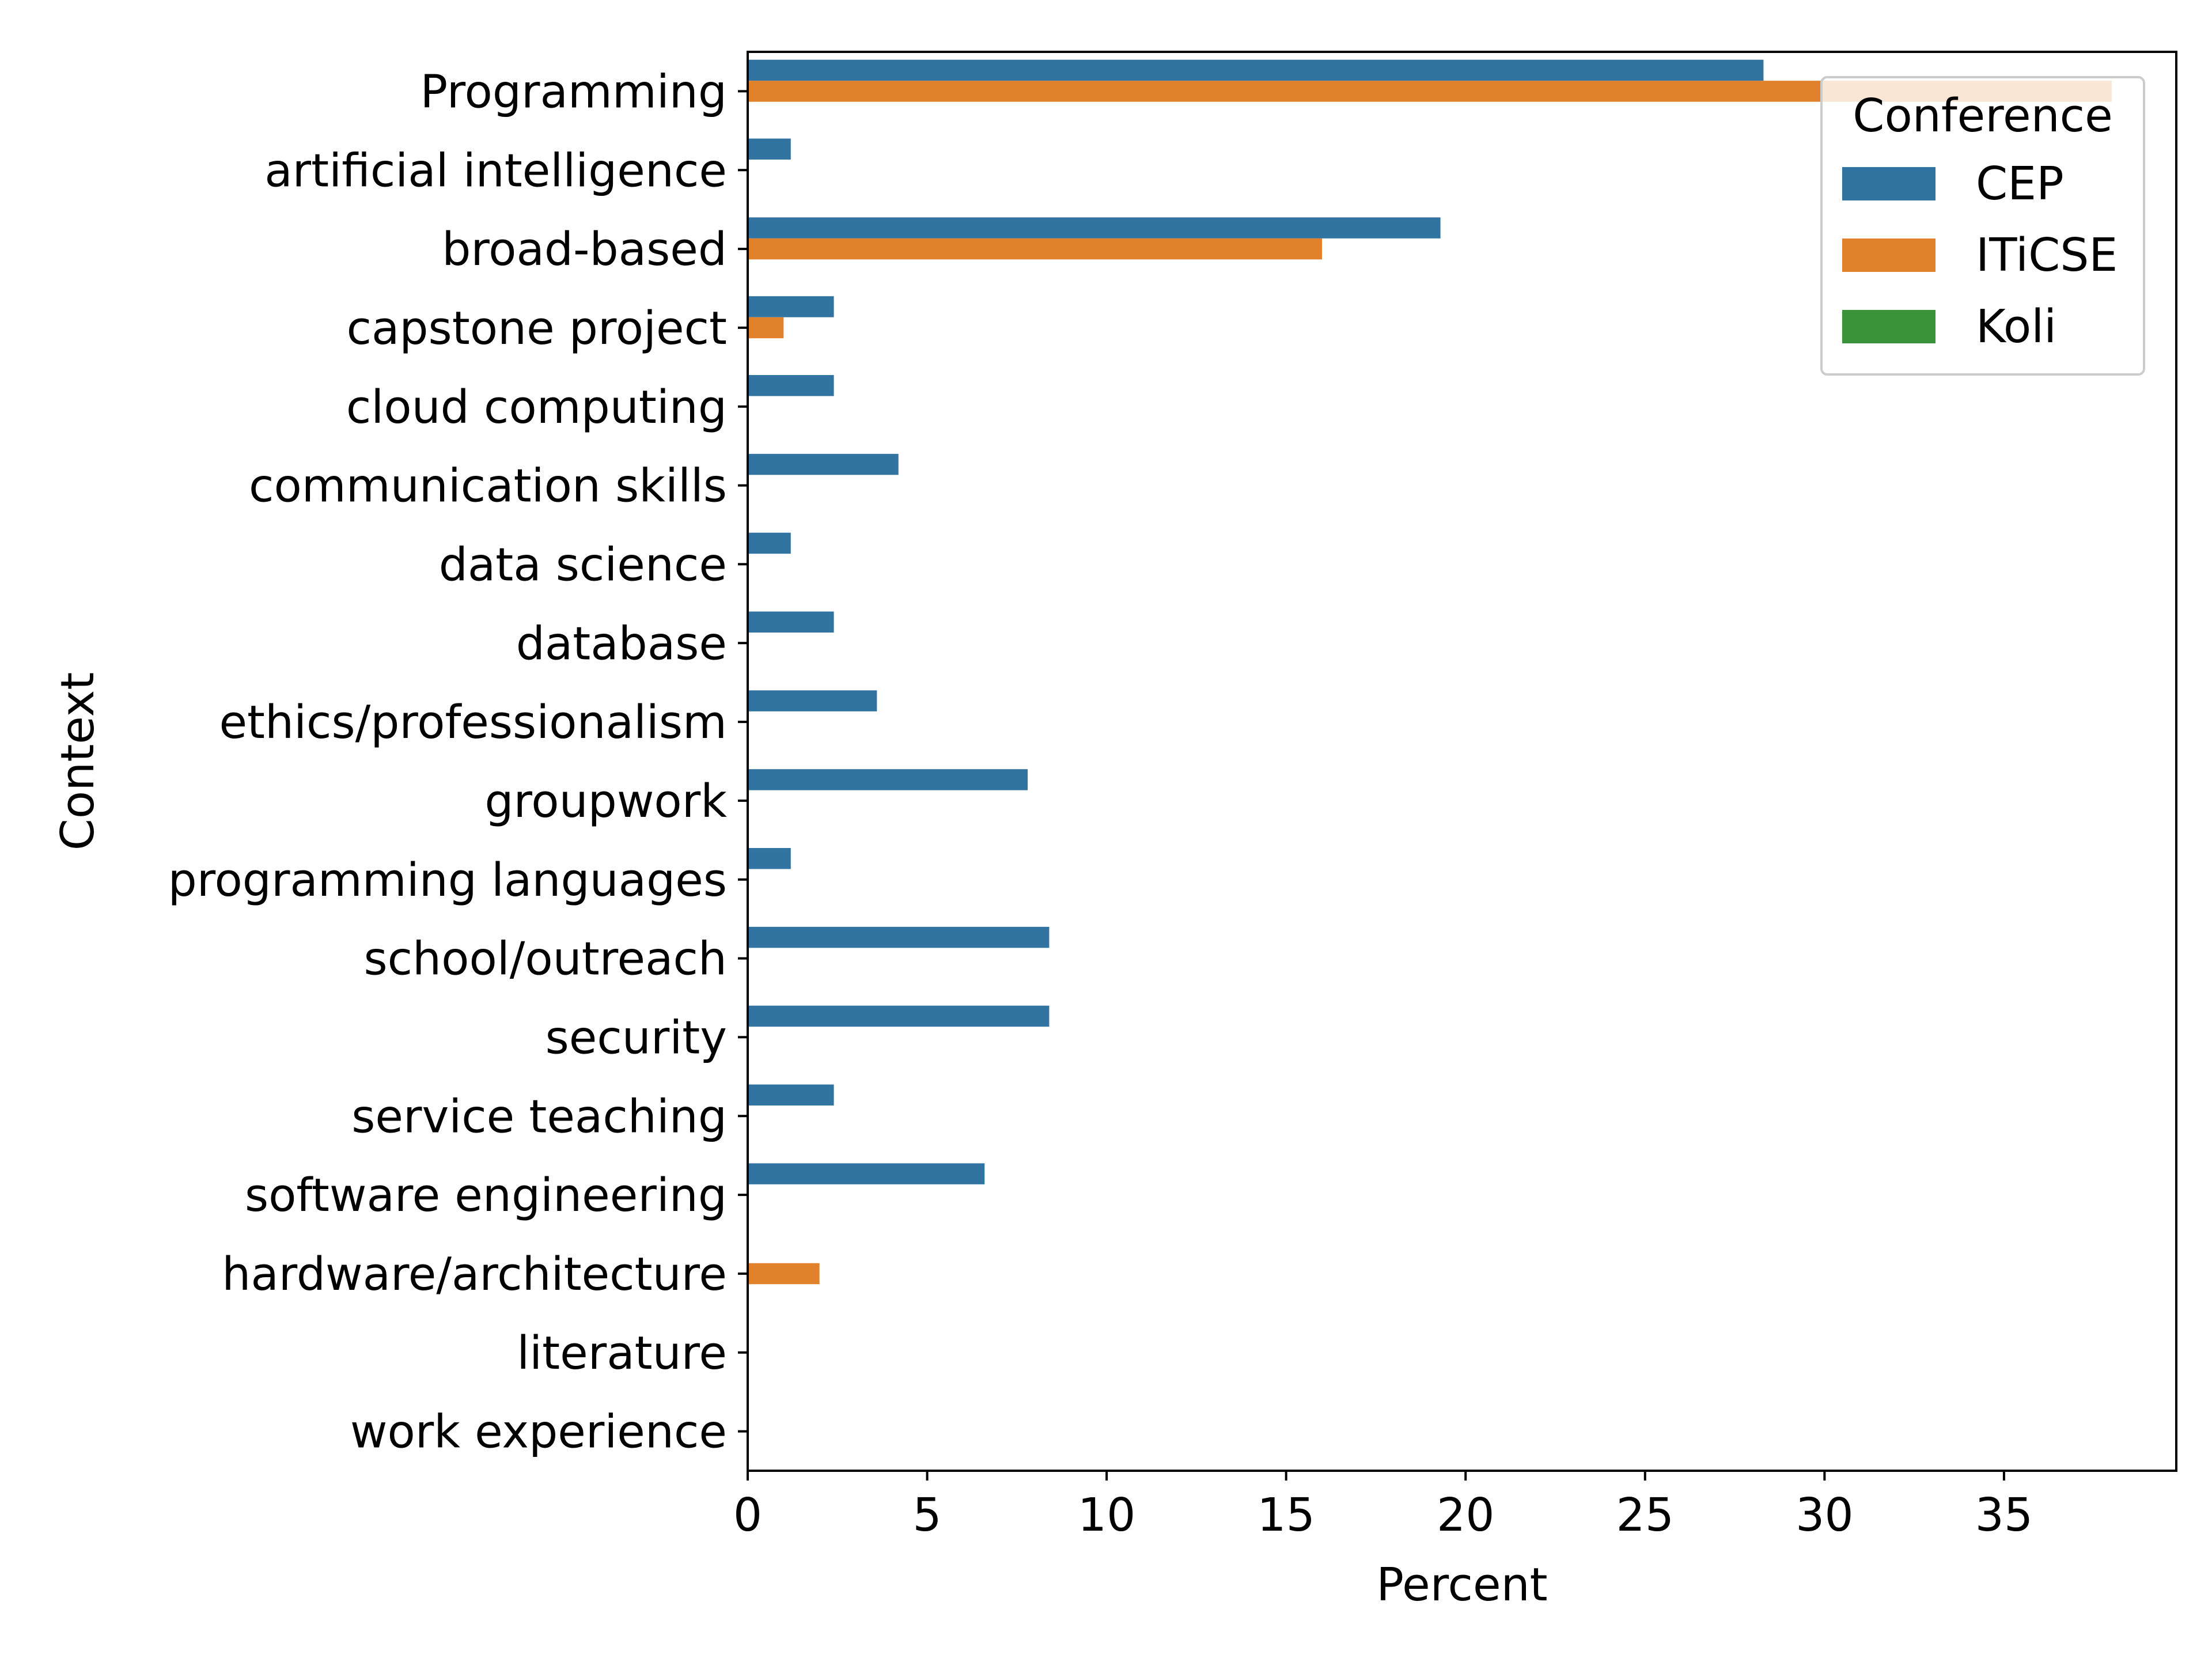  I want to click on x-tick-label-0: 0, so click(747, 1515).